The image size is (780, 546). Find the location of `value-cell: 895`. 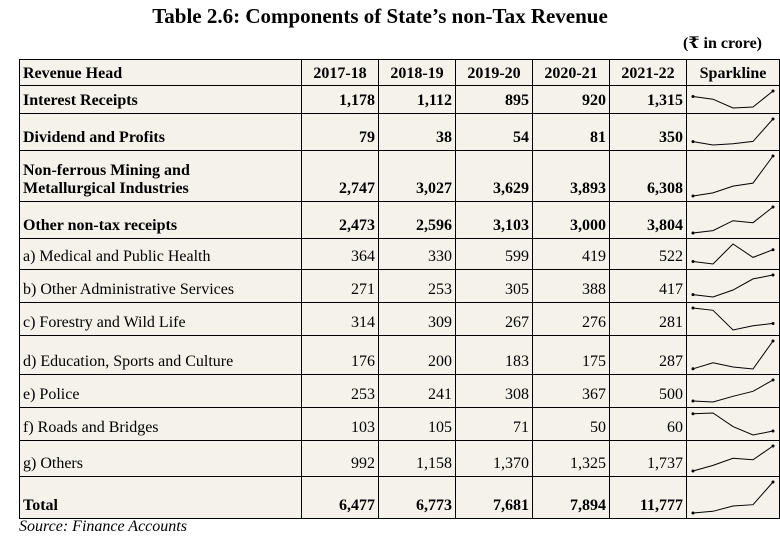

value-cell: 895 is located at coordinates (494, 99).